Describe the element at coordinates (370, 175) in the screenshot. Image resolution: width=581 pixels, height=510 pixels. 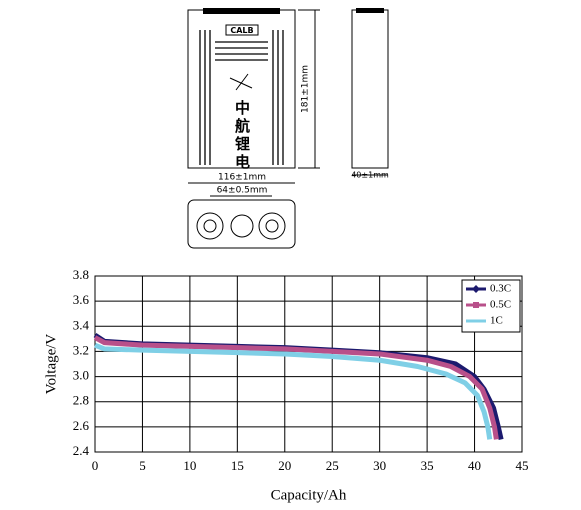
I see `thickness-dim: 40±1mm` at that location.